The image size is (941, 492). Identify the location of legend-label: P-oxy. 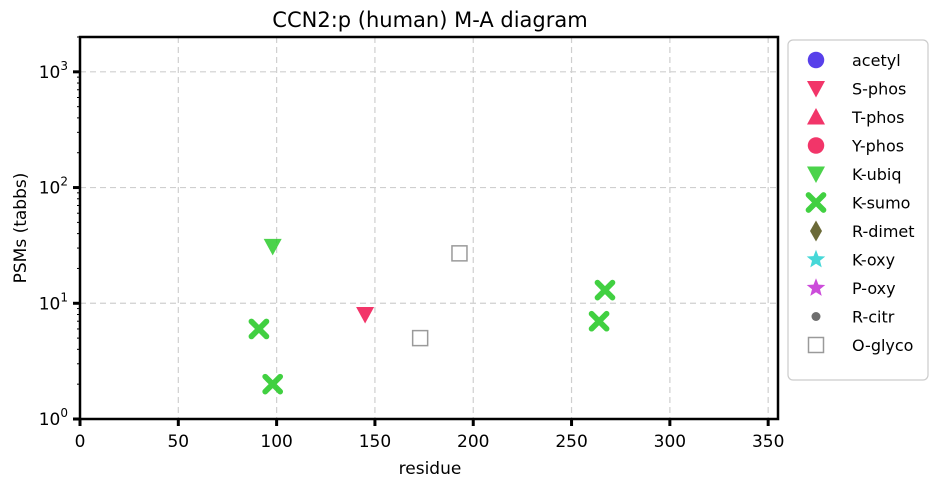
(874, 288).